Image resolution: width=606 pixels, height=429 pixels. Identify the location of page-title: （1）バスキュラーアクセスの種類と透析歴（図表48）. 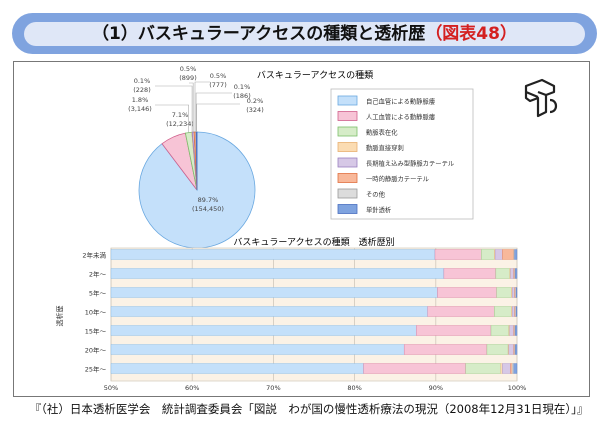
(304, 34).